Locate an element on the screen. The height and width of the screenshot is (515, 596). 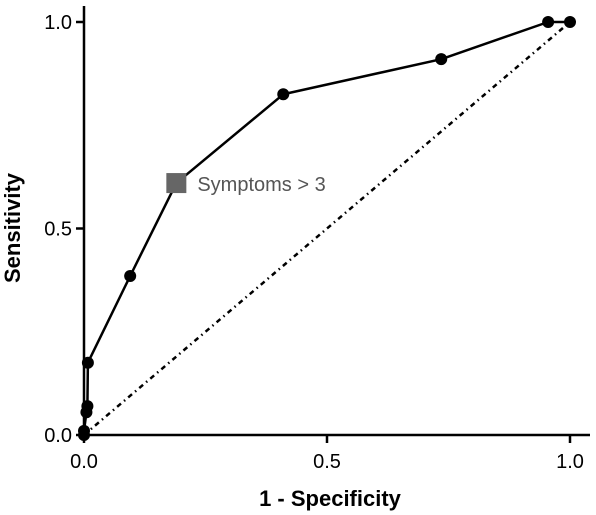
highlight-label: Symptoms > 3 is located at coordinates (261, 185).